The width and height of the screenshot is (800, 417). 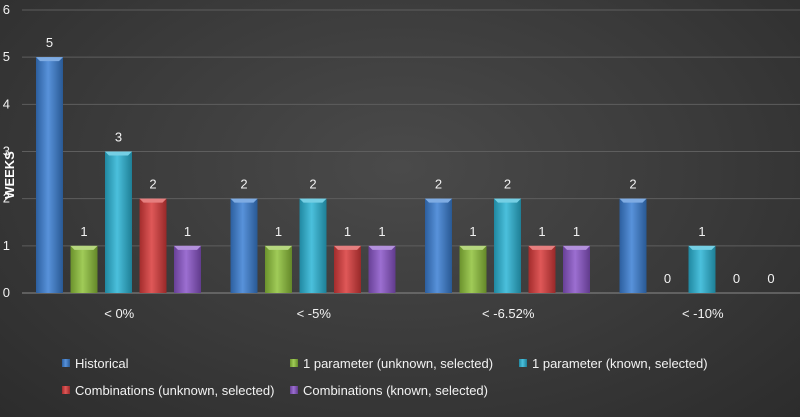 I want to click on legend-item: 1 parameter (unknown, selected), so click(x=391, y=363).